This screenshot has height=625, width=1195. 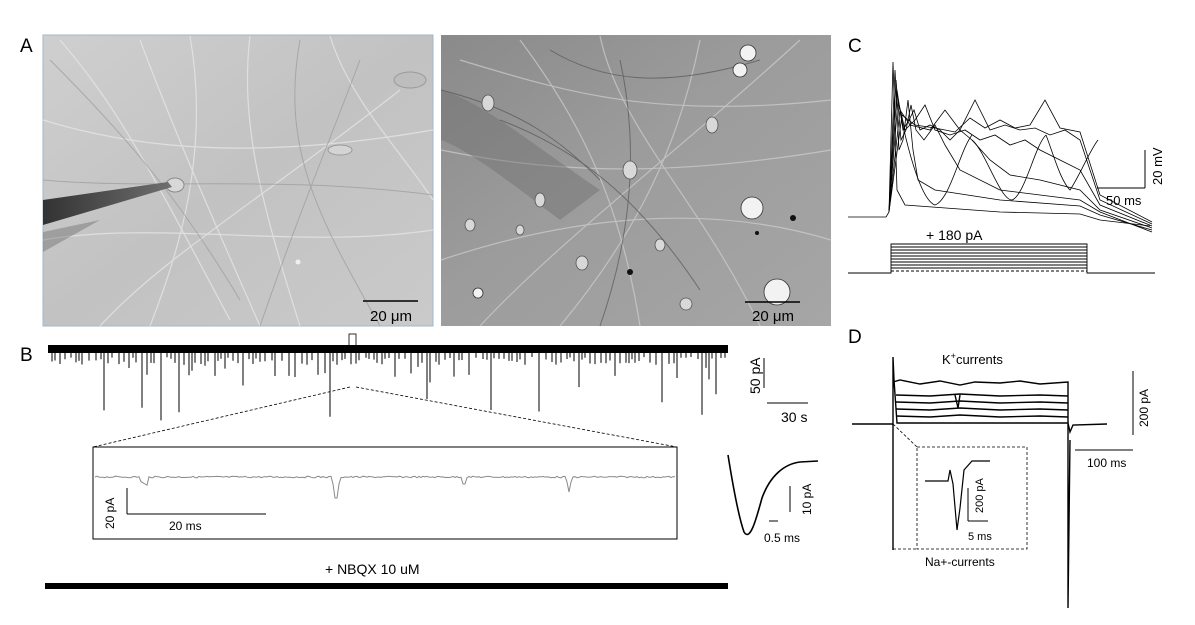 What do you see at coordinates (385, 493) in the screenshot?
I see `expanded-trace-inset` at bounding box center [385, 493].